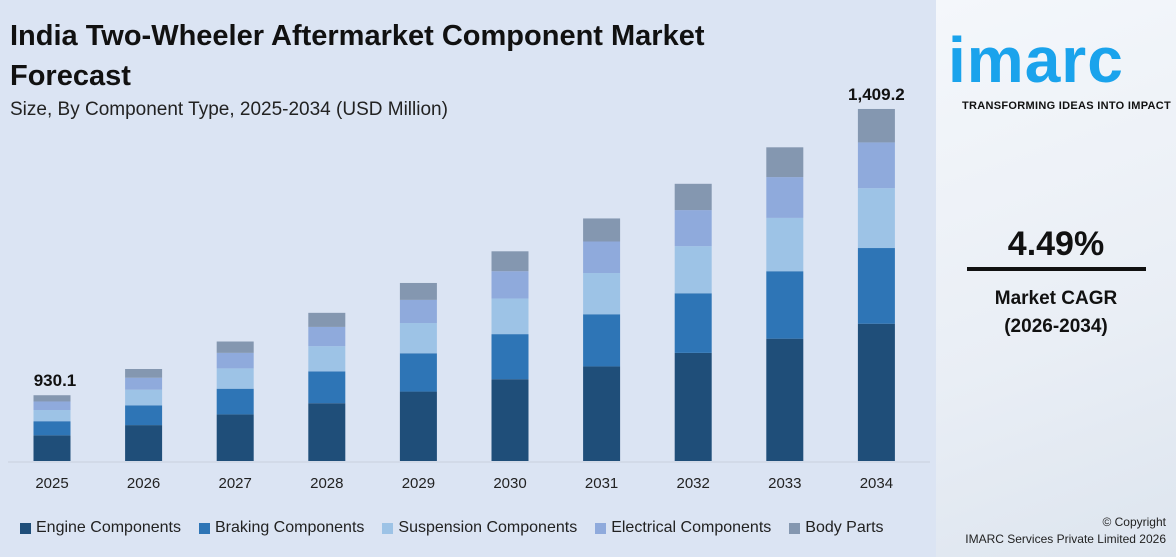 This screenshot has height=557, width=1176. What do you see at coordinates (235, 378) in the screenshot?
I see `bar-segment-suspension-components-2027` at bounding box center [235, 378].